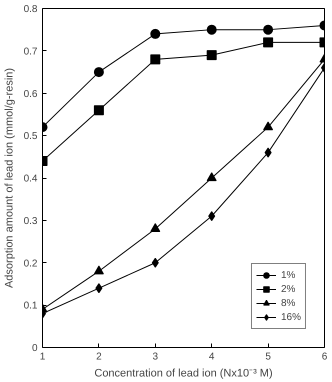 The height and width of the screenshot is (382, 332). I want to click on y-tick-label: 0.3, so click(31, 221).